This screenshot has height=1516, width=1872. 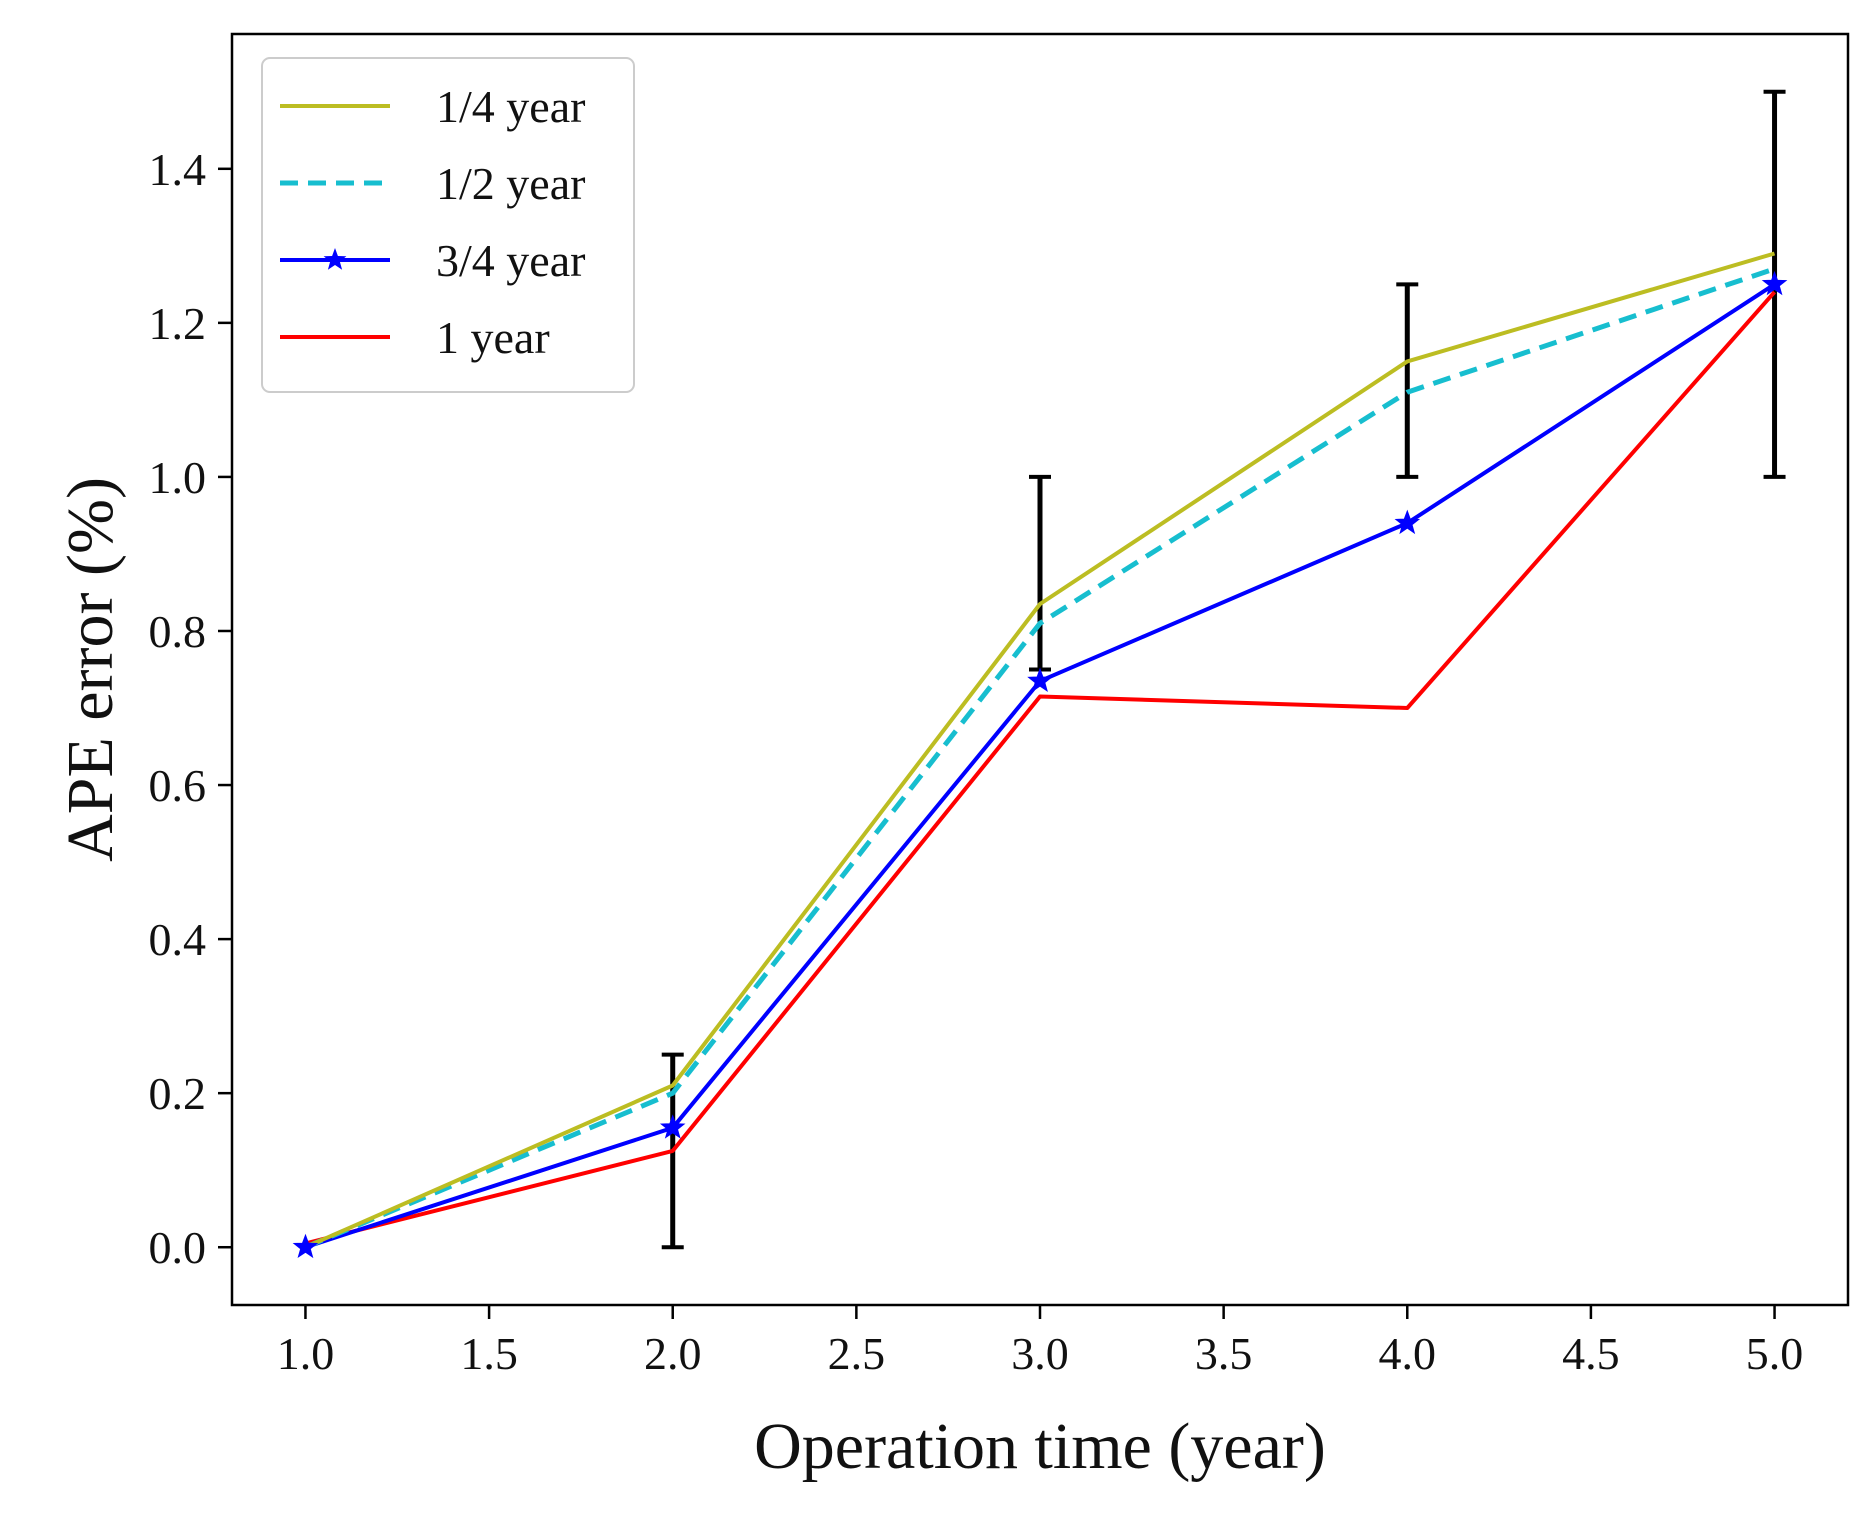 What do you see at coordinates (673, 1353) in the screenshot?
I see `x-tick-label: 2.0` at bounding box center [673, 1353].